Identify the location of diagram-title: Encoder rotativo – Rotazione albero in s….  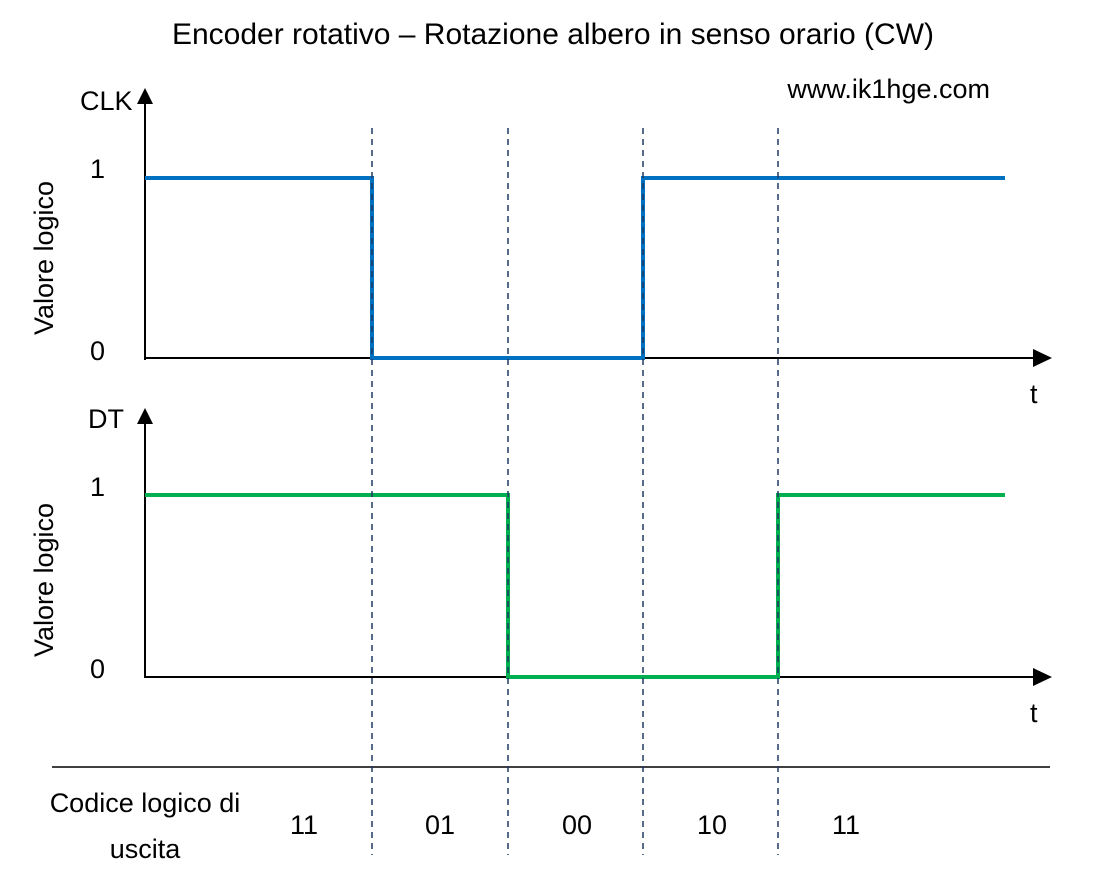
(553, 34).